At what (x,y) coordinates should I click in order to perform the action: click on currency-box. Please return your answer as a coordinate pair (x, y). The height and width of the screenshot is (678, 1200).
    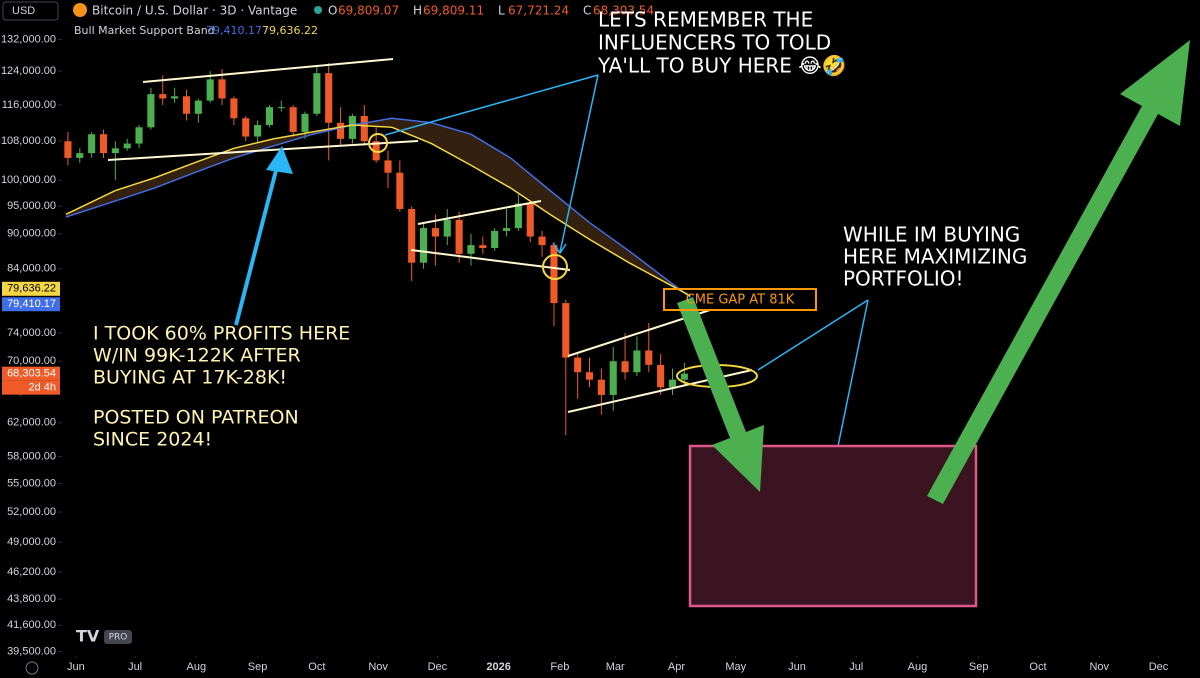
    Looking at the image, I should click on (30, 11).